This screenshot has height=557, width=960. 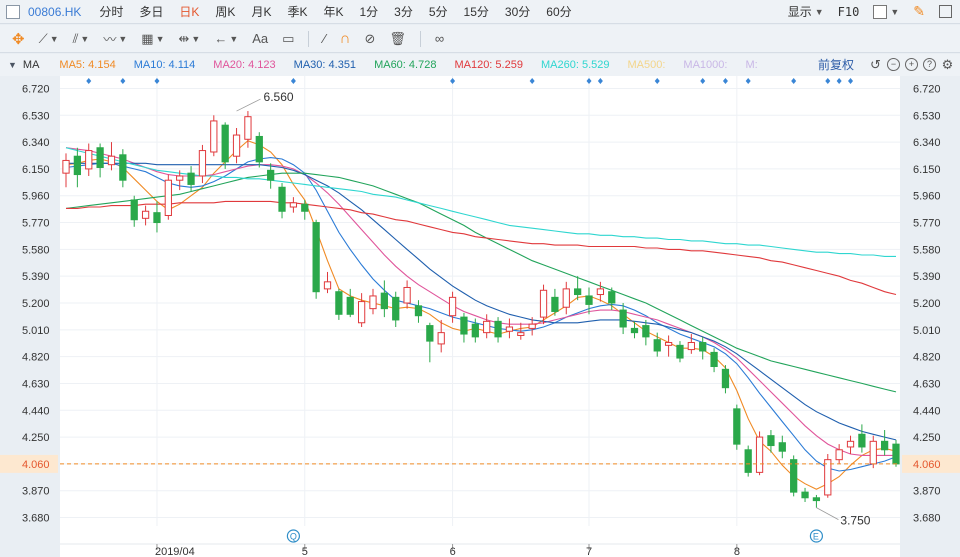 What do you see at coordinates (927, 304) in the screenshot?
I see `y-tick-label-right: 5.200` at bounding box center [927, 304].